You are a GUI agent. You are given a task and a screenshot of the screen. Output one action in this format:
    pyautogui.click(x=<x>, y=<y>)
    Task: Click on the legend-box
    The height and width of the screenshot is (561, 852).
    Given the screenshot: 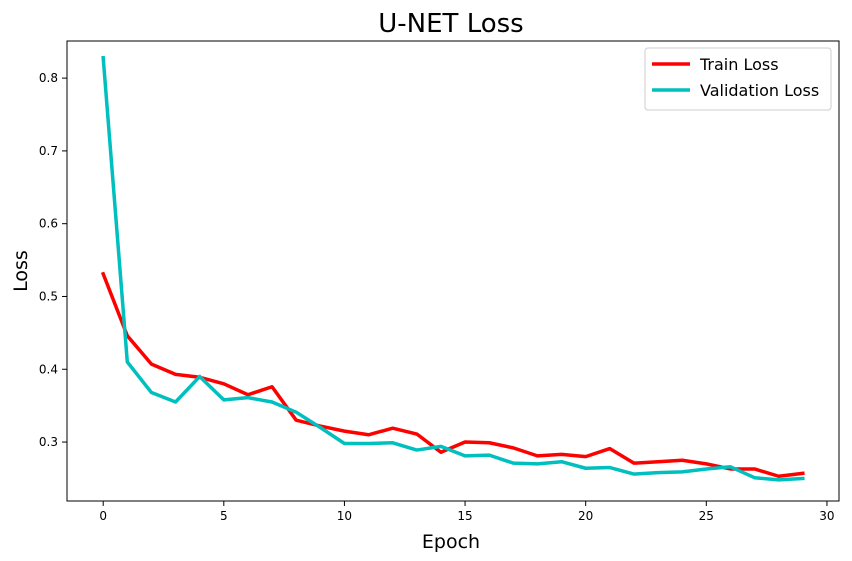 What is the action you would take?
    pyautogui.click(x=738, y=79)
    